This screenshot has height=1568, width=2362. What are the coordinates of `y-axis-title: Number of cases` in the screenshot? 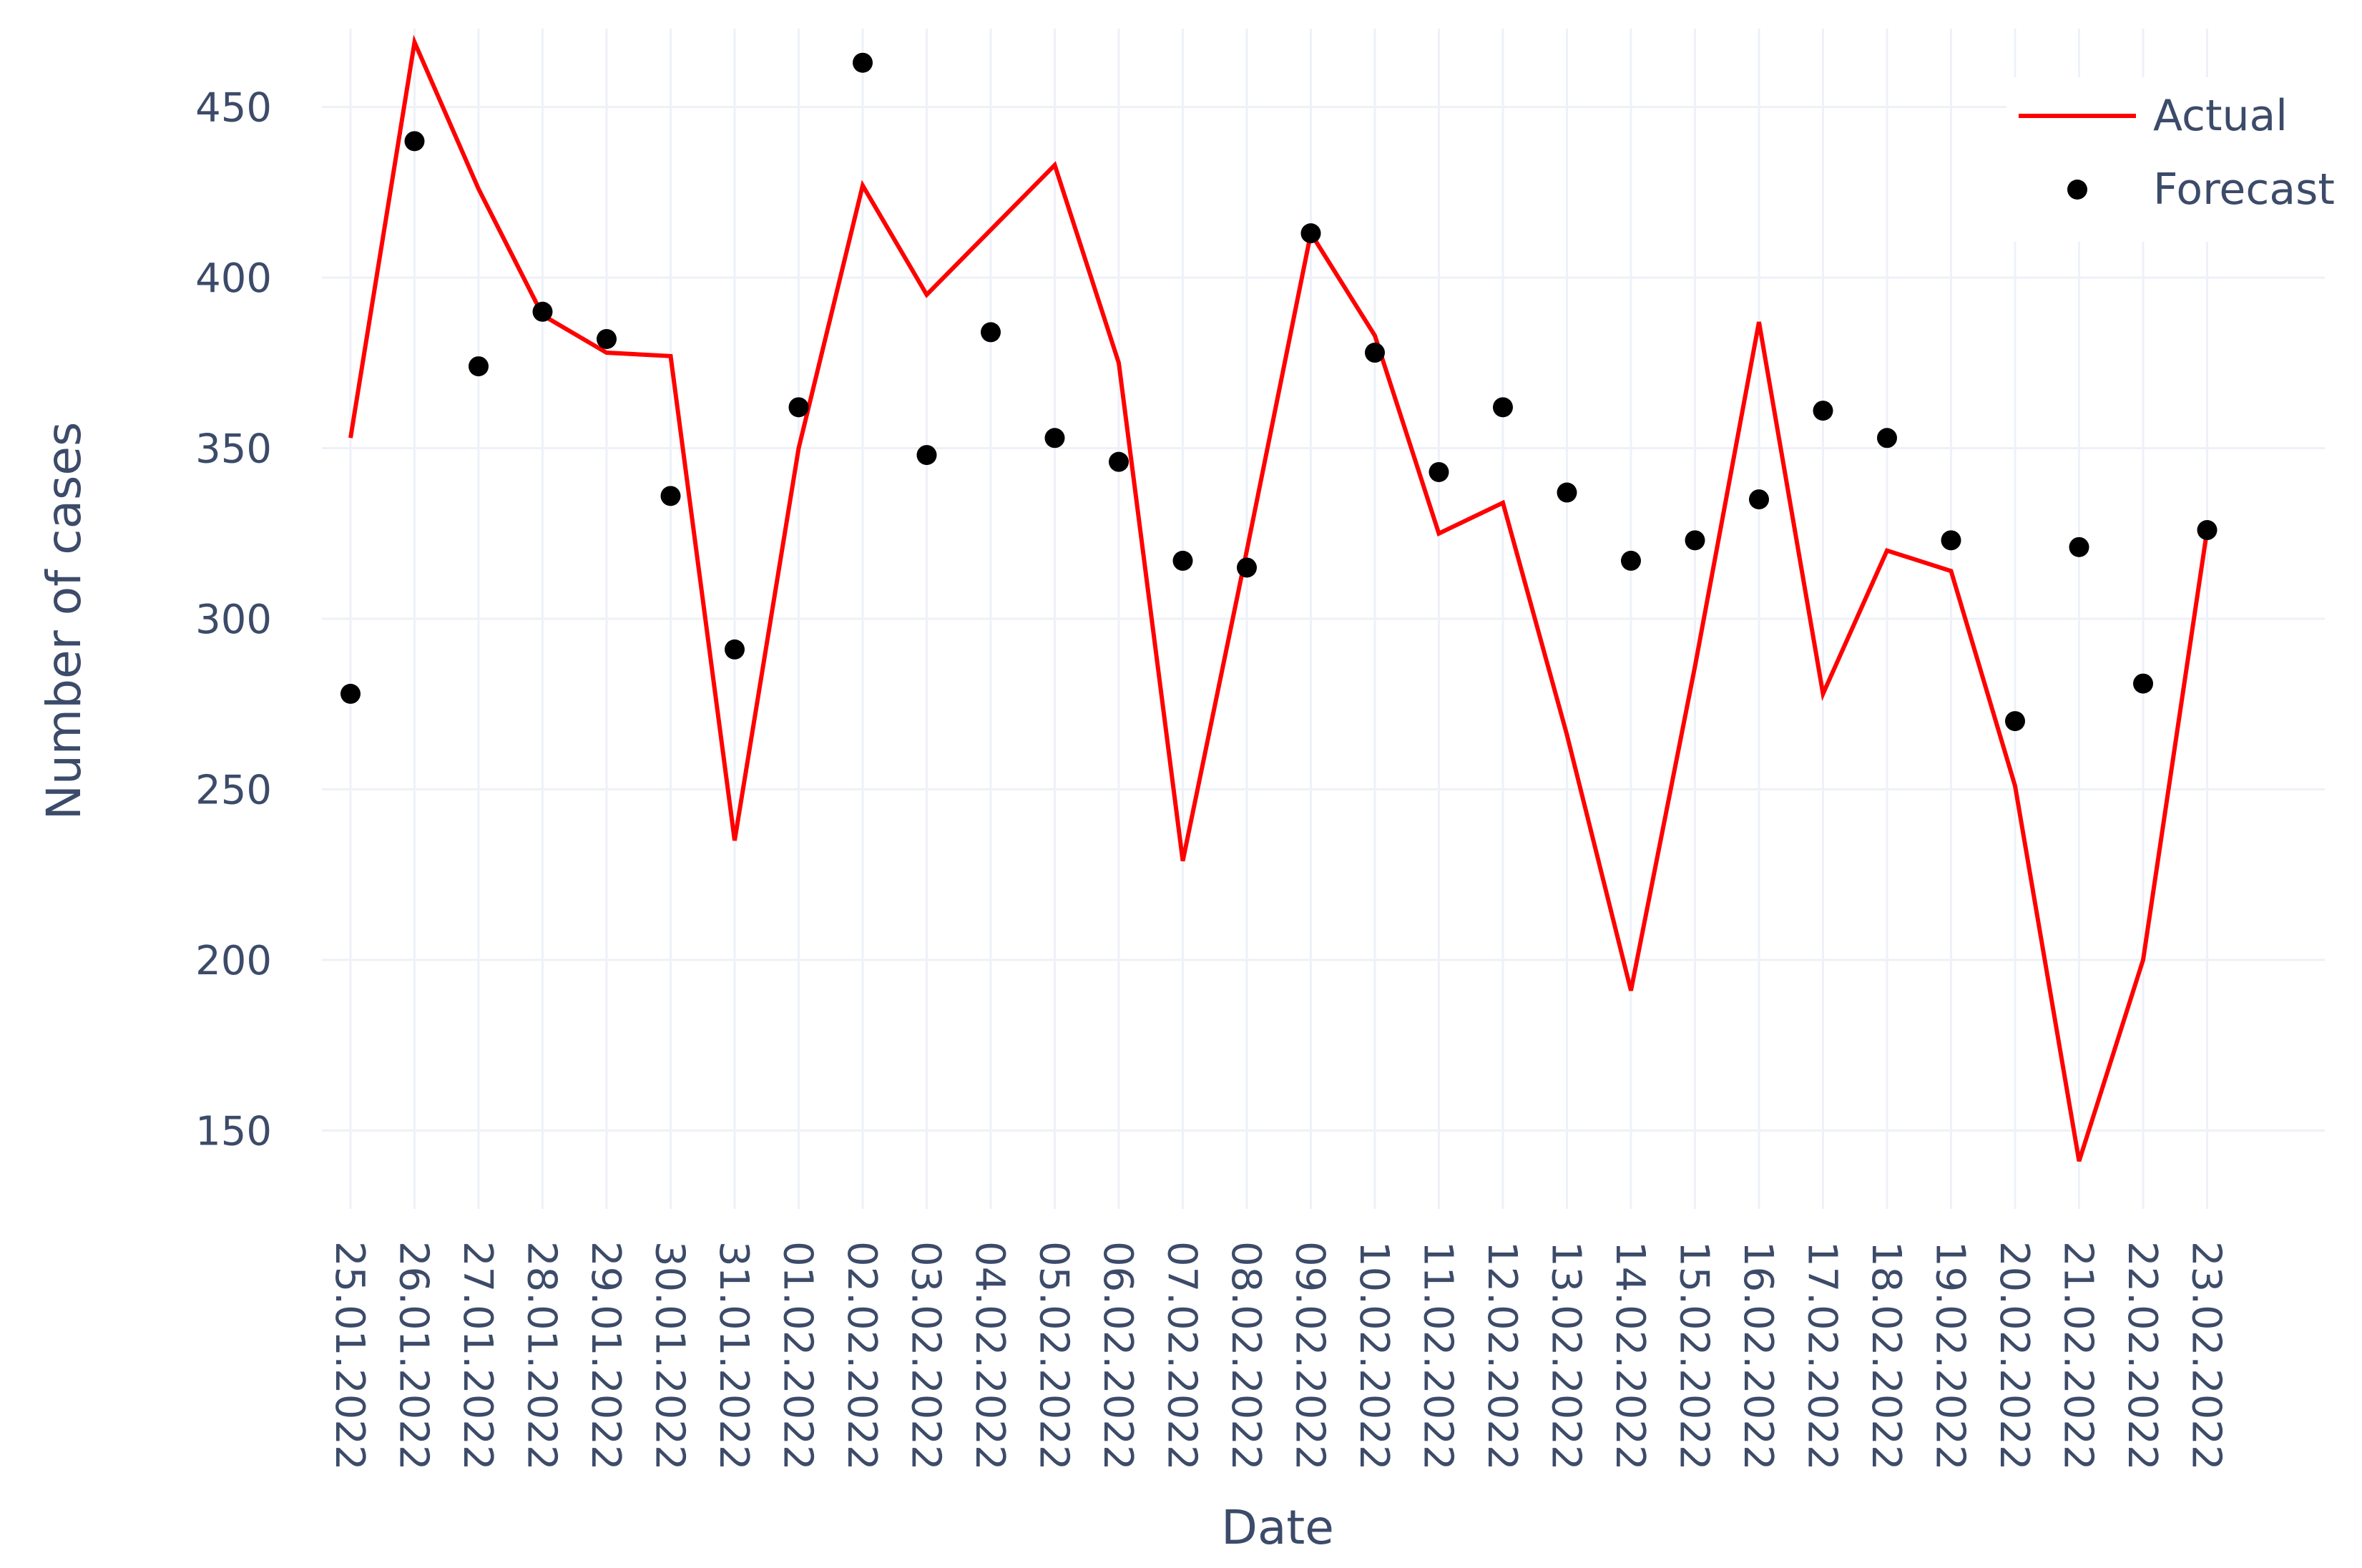 It's located at (64, 621).